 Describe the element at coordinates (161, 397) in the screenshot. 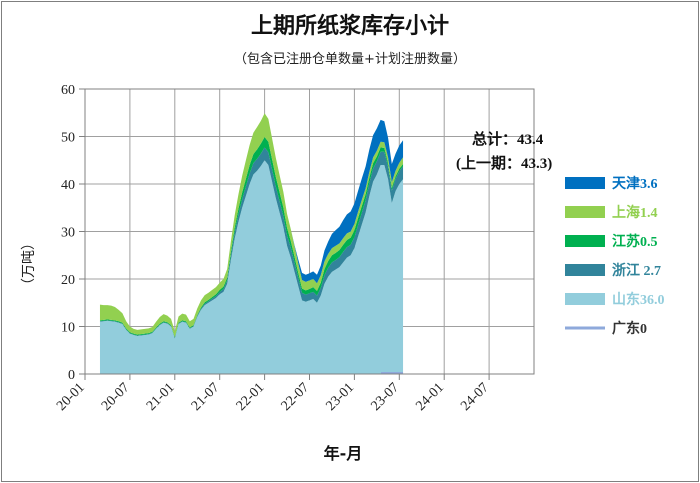

I see `x-tick-label: 21-01` at that location.